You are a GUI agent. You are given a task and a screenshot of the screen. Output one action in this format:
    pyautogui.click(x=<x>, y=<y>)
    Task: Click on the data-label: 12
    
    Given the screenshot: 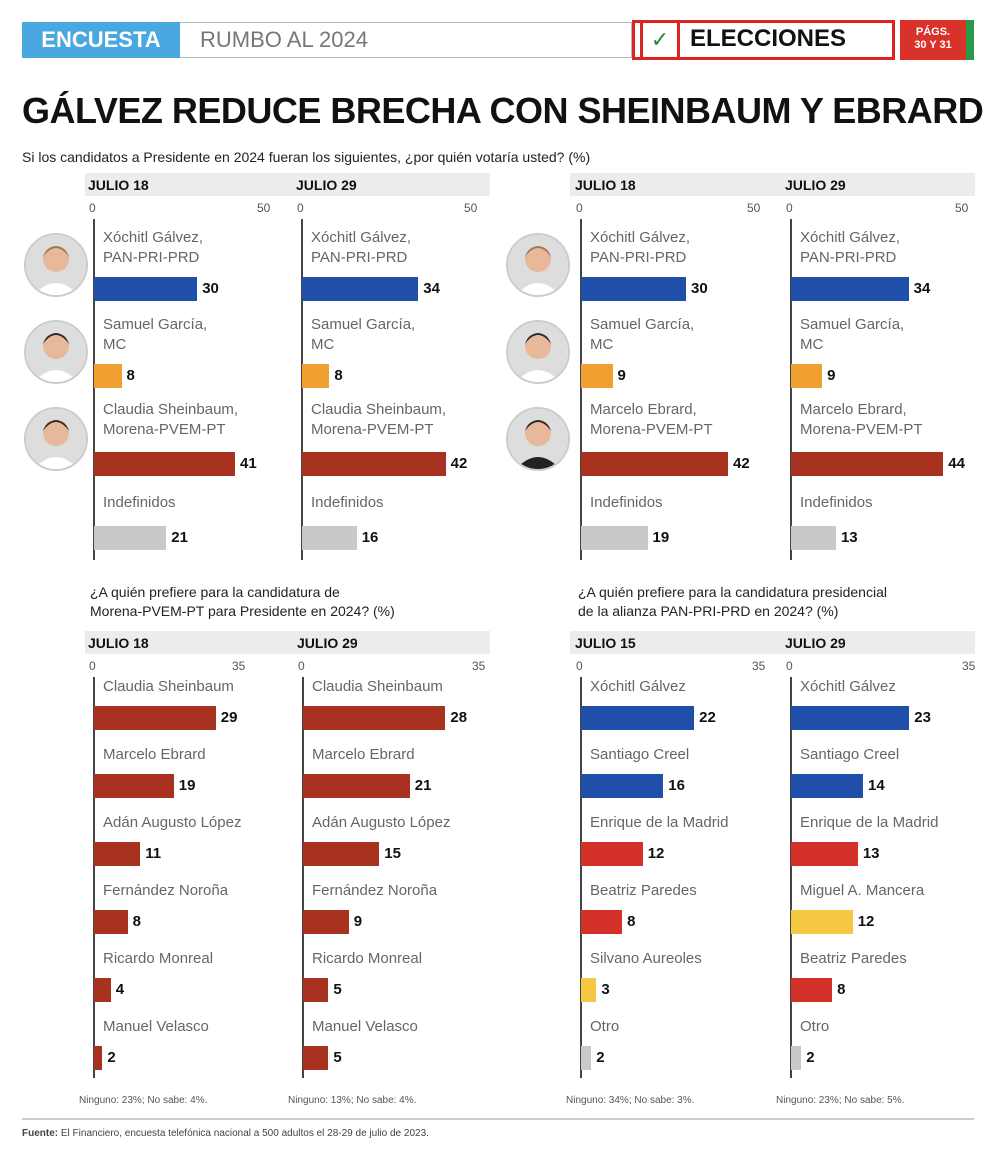 What is the action you would take?
    pyautogui.click(x=656, y=853)
    